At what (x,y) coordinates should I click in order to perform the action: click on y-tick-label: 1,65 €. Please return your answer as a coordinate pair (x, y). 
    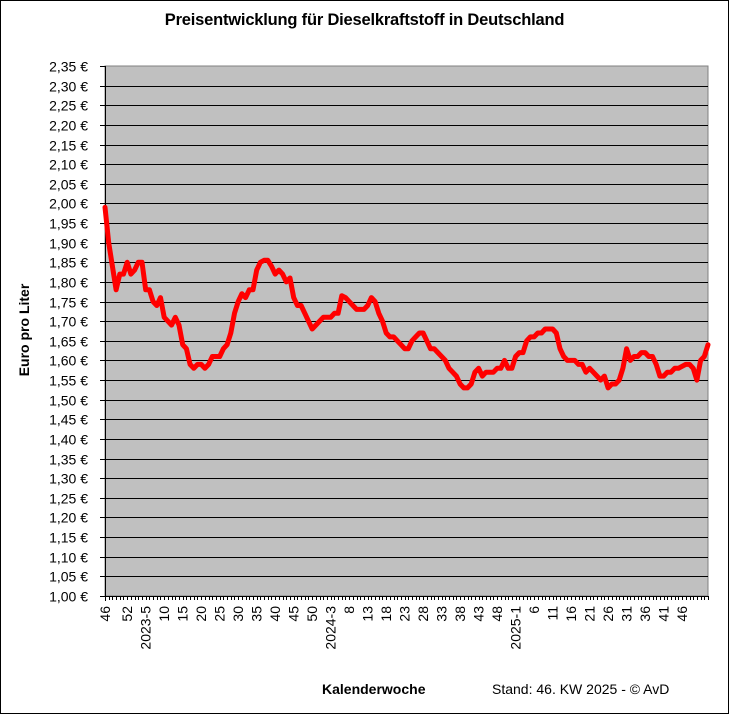
    Looking at the image, I should click on (68, 342).